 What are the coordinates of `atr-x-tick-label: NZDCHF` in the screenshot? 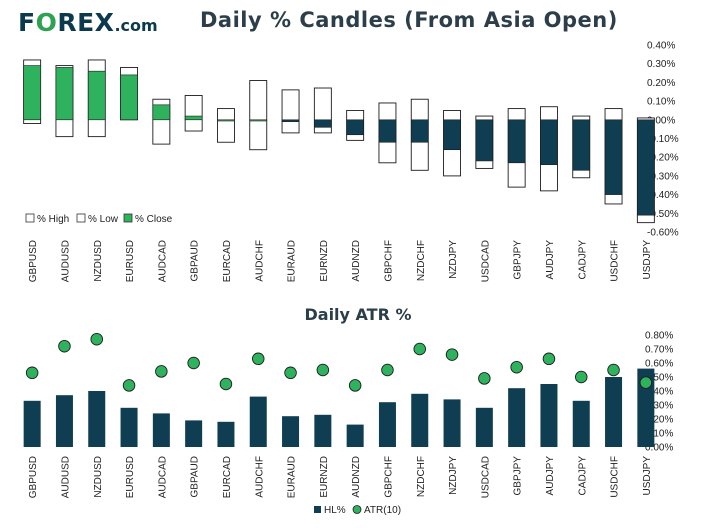 It's located at (421, 476).